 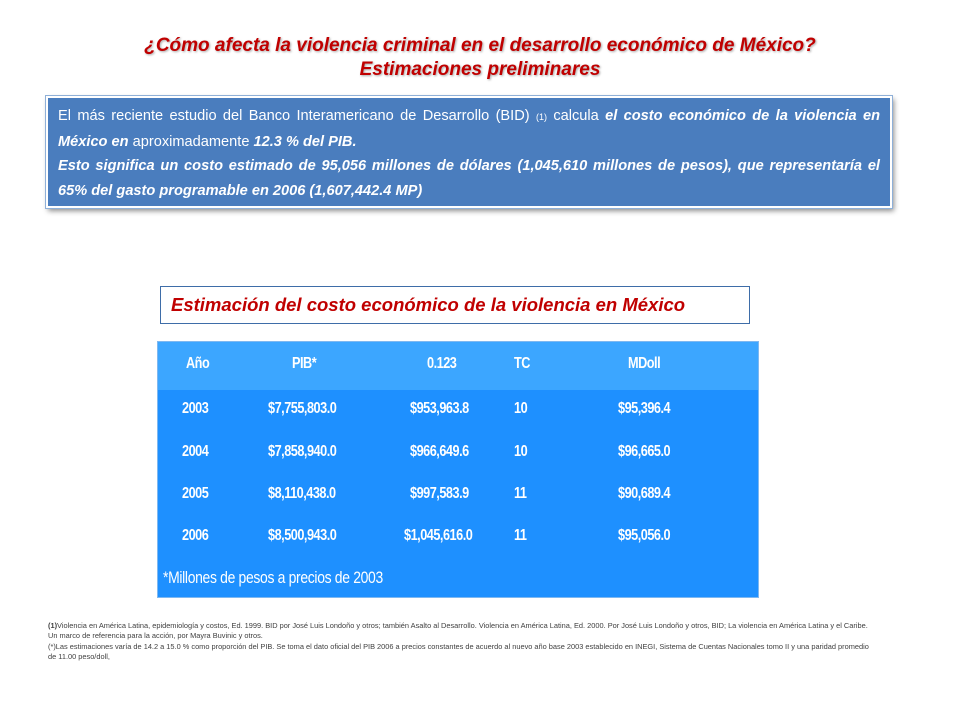 What do you see at coordinates (191, 141) in the screenshot?
I see `intro-text: aproximadamente` at bounding box center [191, 141].